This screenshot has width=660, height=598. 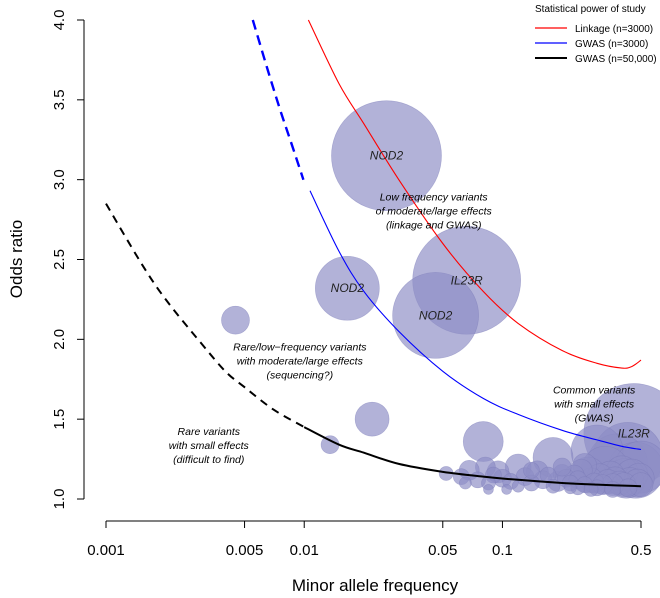 I want to click on x-tick-label: 0.005, so click(x=245, y=550).